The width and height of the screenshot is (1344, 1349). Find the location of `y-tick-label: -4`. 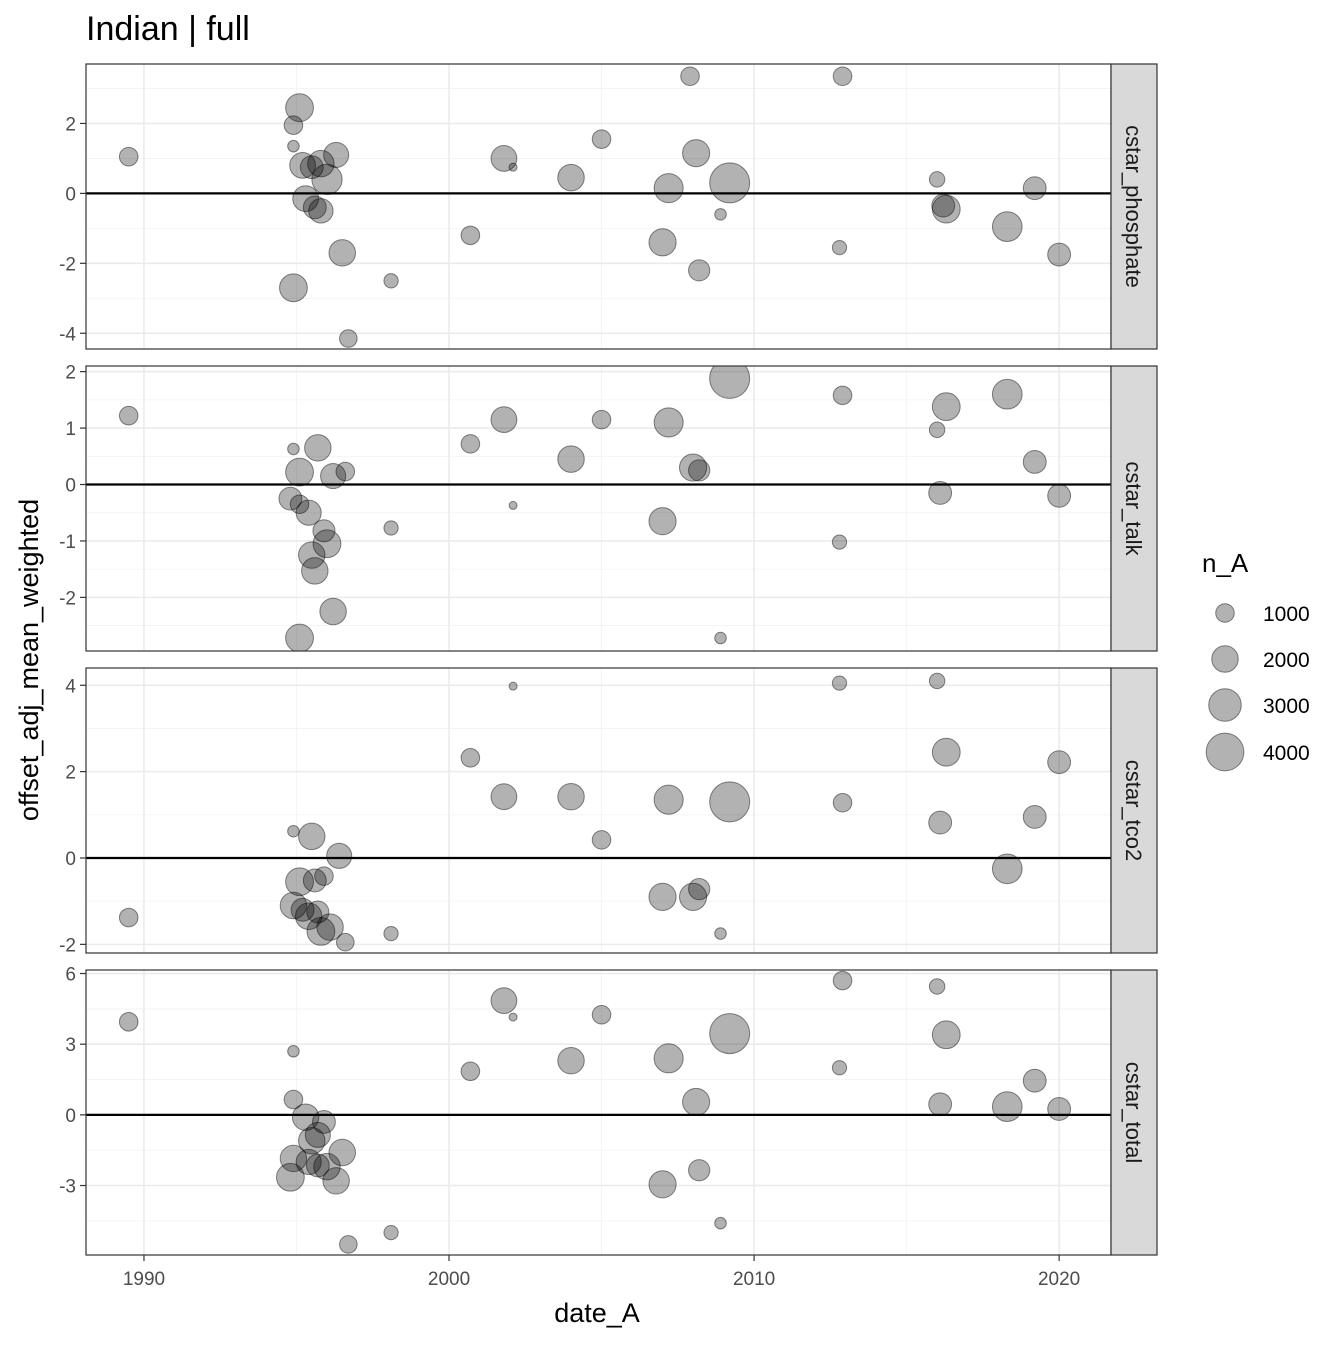

y-tick-label: -4 is located at coordinates (67, 334).